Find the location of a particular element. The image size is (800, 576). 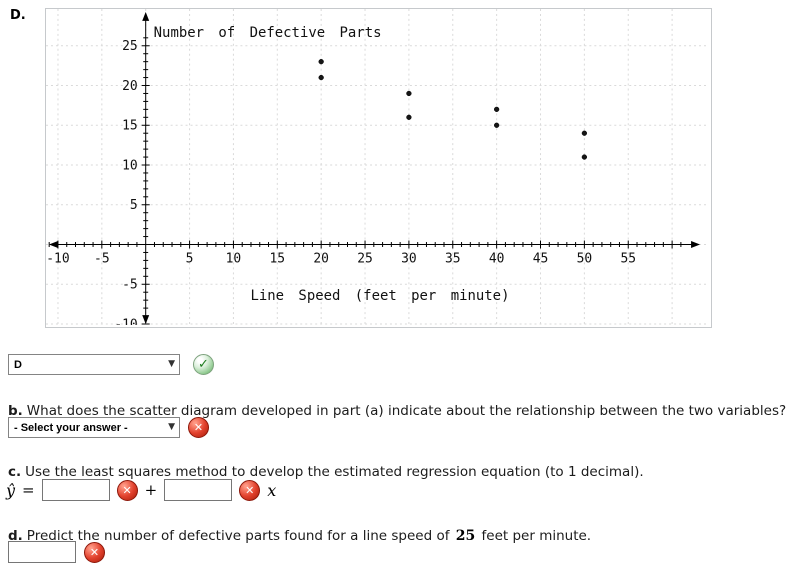

part-d-answer-input is located at coordinates (42, 552).